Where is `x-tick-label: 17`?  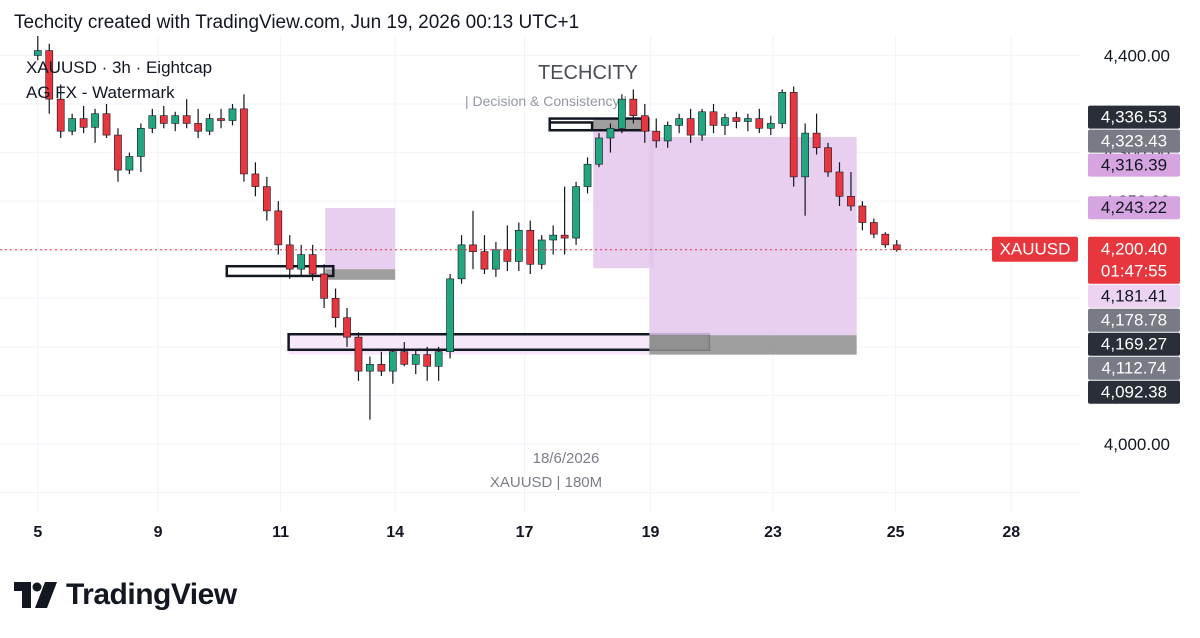
x-tick-label: 17 is located at coordinates (525, 532).